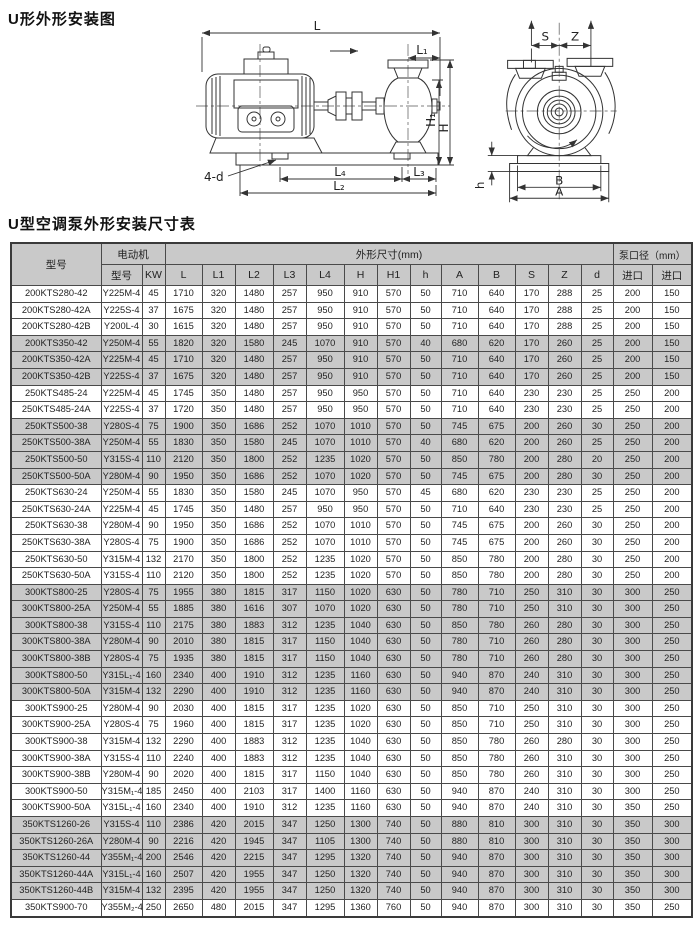  What do you see at coordinates (289, 742) in the screenshot?
I see `value-cell: 312` at bounding box center [289, 742].